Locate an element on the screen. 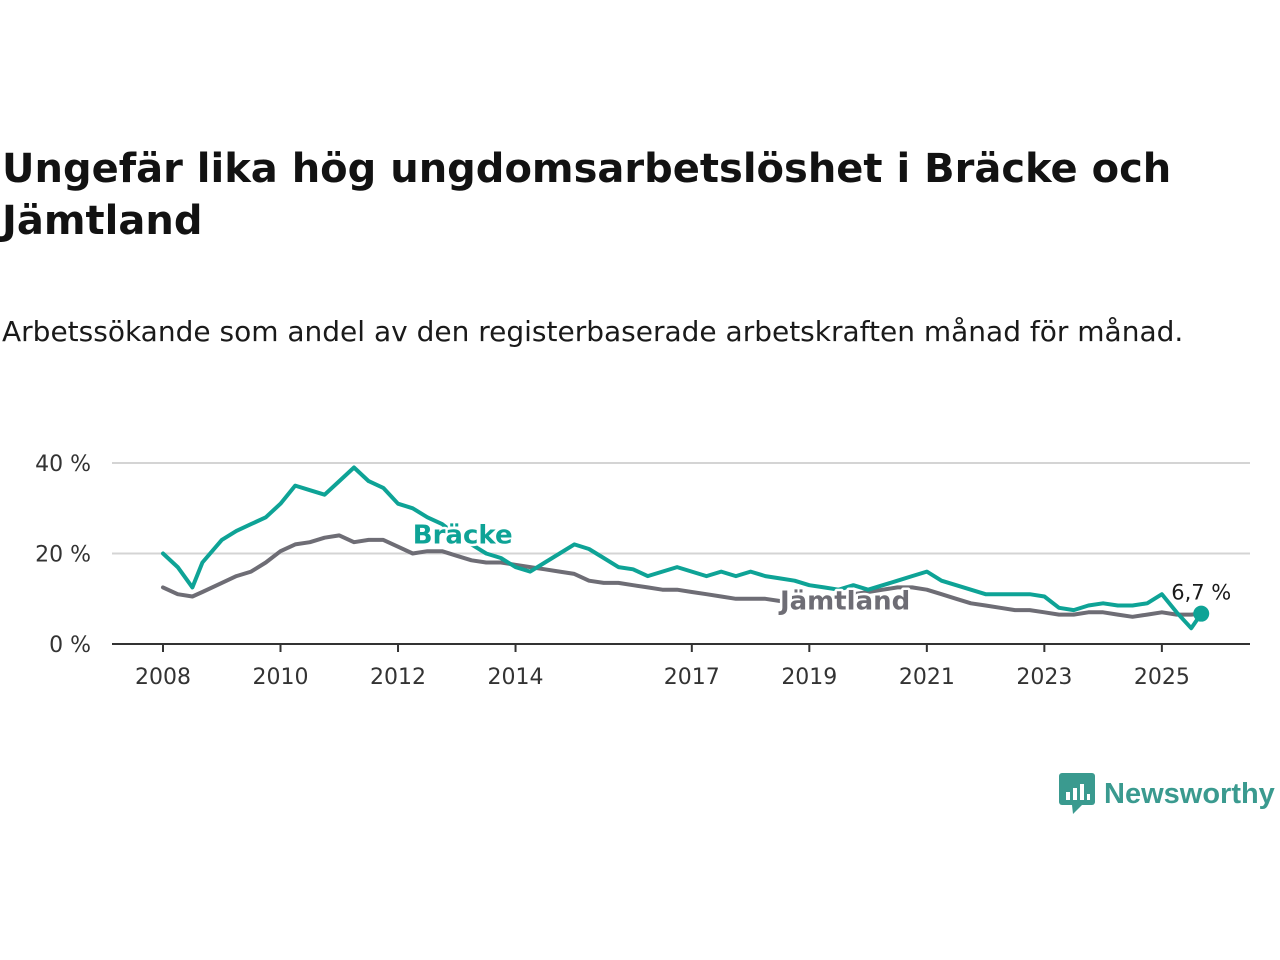 This screenshot has width=1280, height=960. series-label-bracke: Bräcke is located at coordinates (463, 536).